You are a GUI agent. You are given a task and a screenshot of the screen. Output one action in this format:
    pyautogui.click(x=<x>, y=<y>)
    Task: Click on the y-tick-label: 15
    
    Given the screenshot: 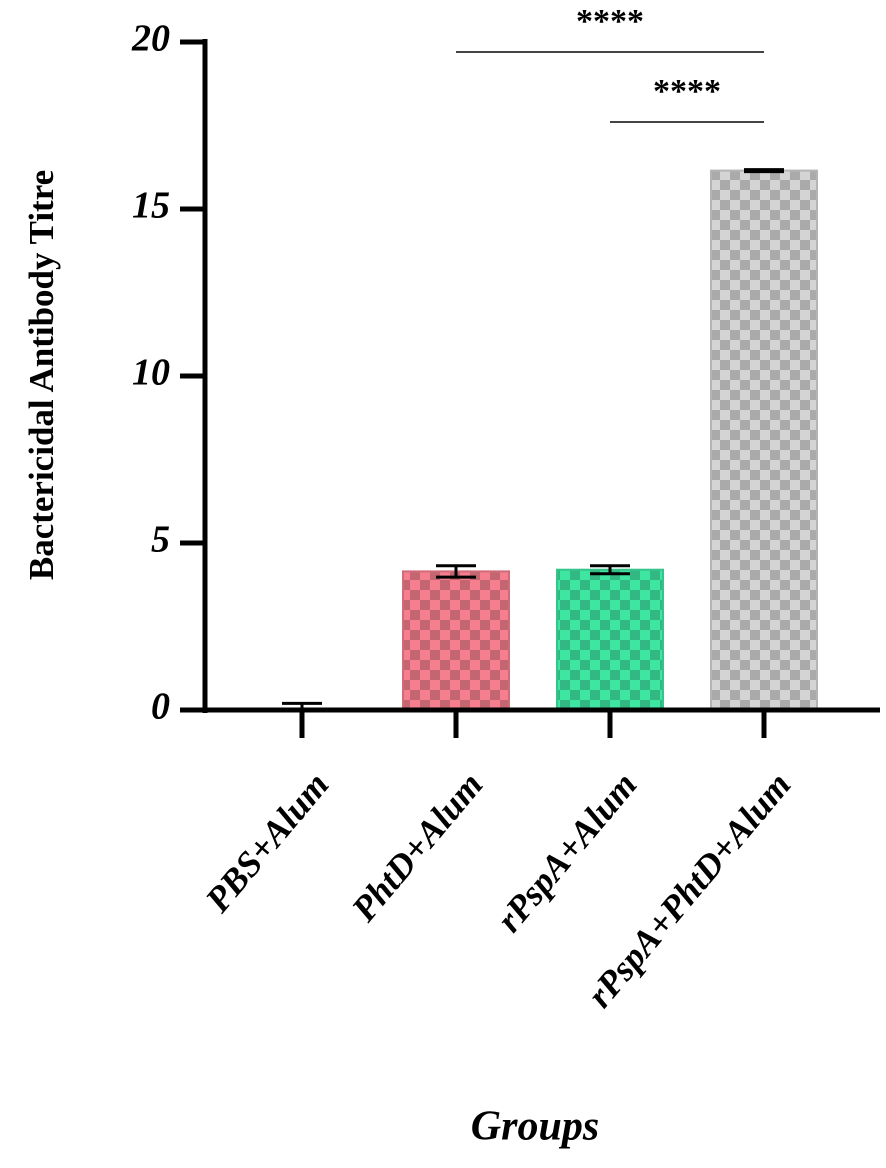 What is the action you would take?
    pyautogui.click(x=151, y=206)
    